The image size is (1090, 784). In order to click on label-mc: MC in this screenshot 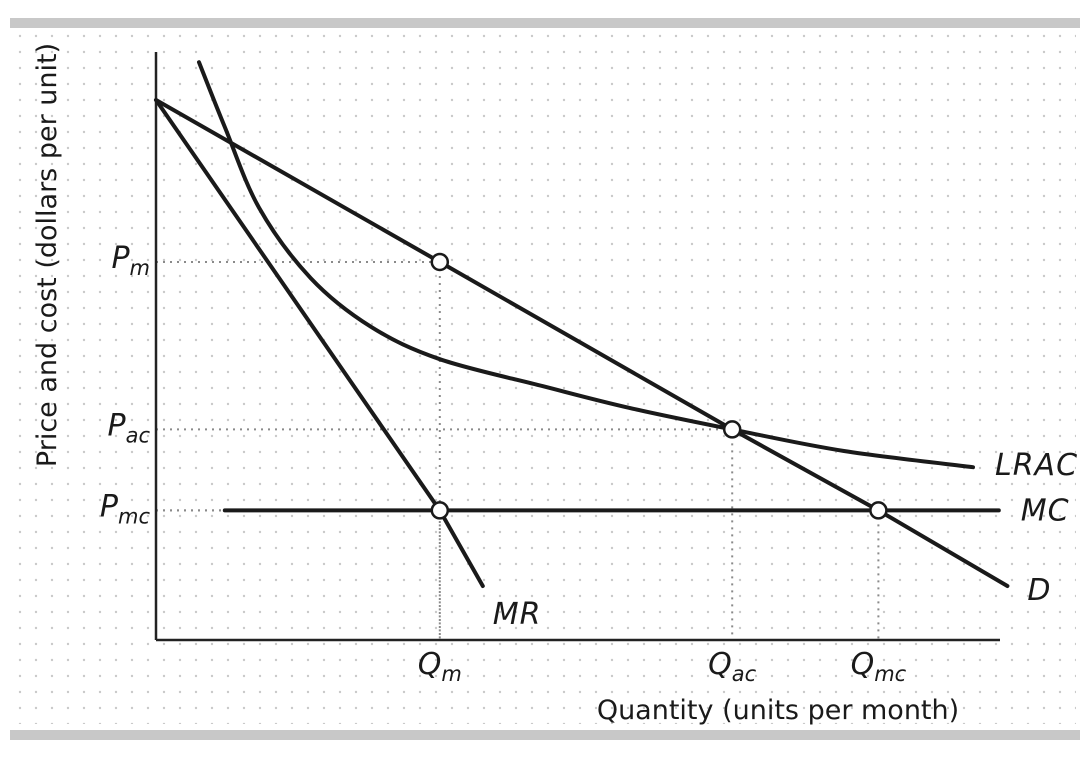, I will do `click(1045, 510)`.